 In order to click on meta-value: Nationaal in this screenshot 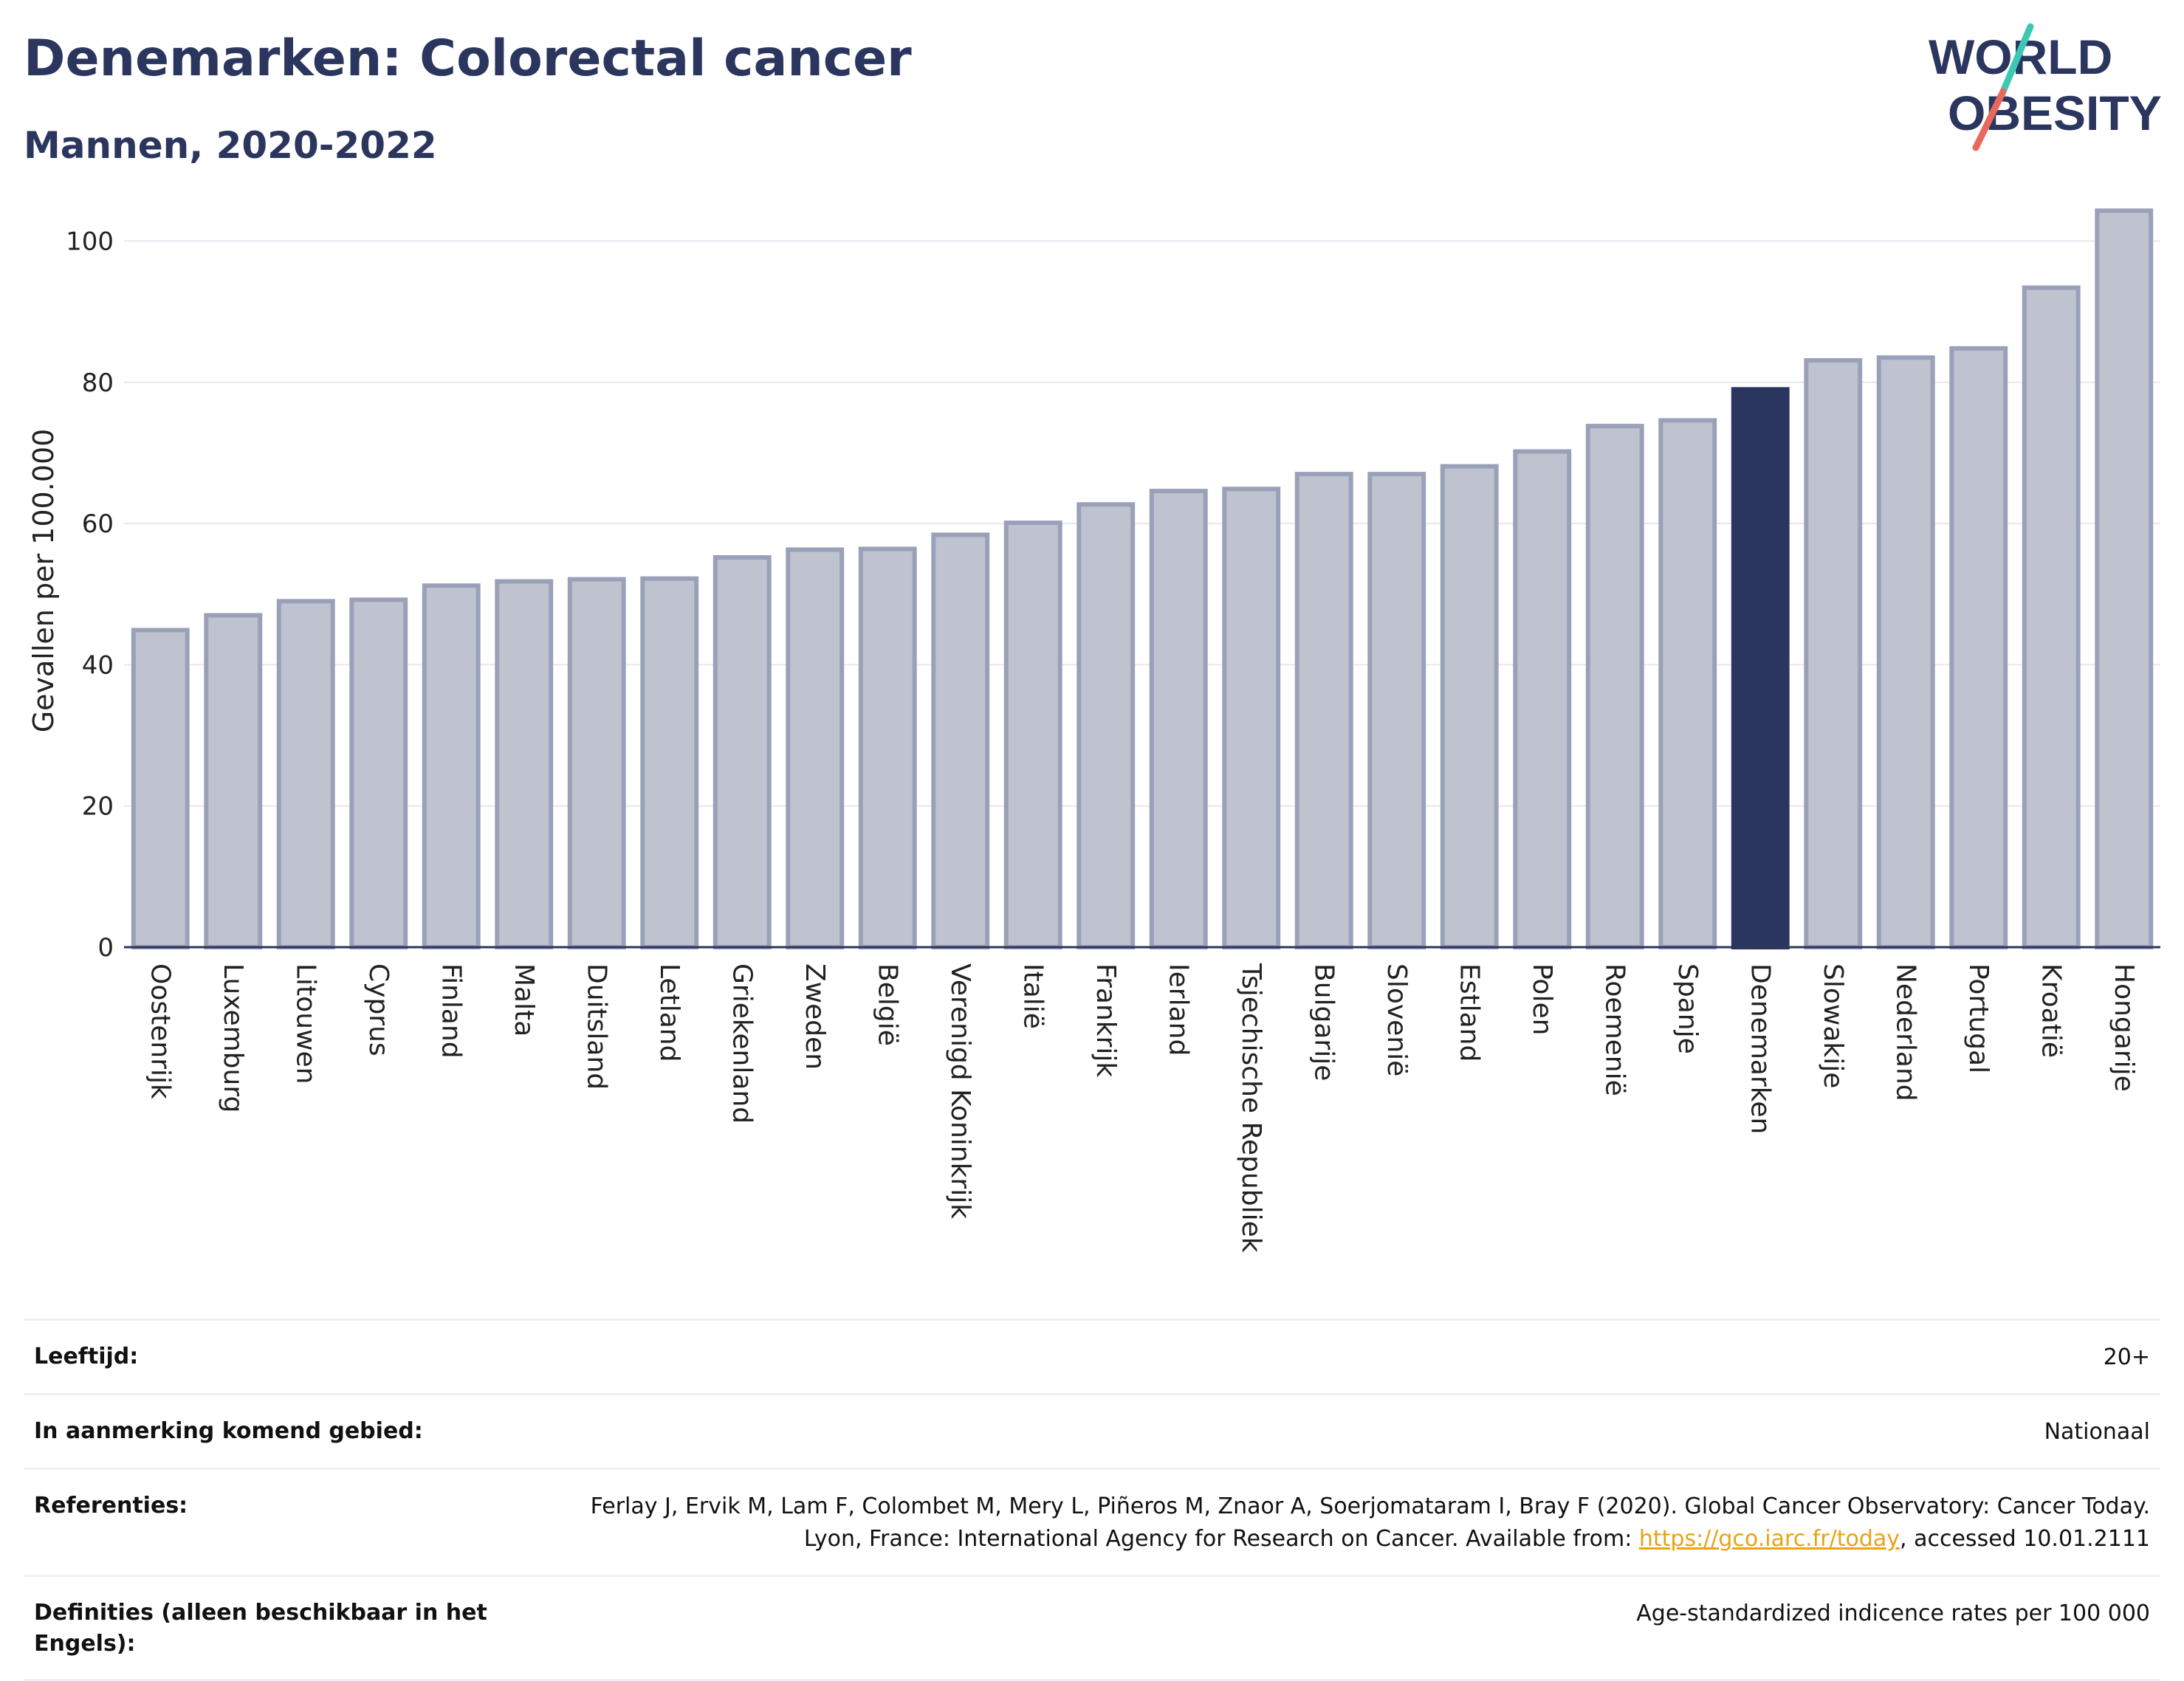, I will do `click(2097, 1432)`.